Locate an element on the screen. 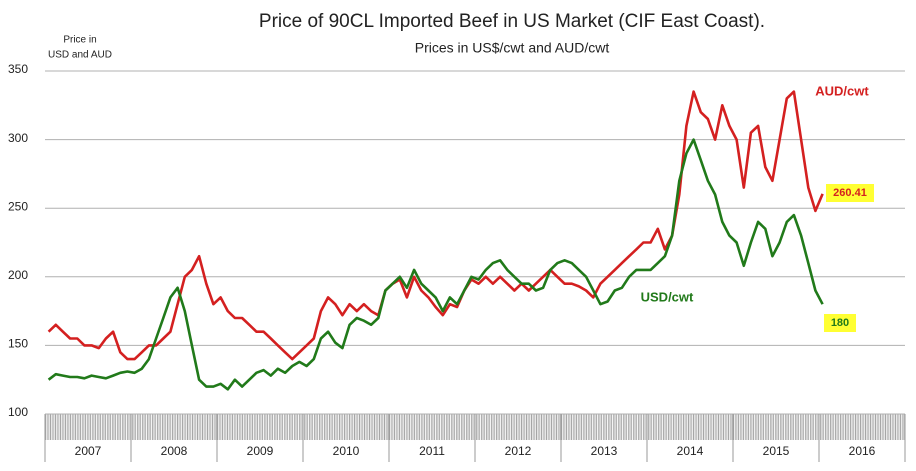  x-tick-label: 2010 is located at coordinates (346, 451).